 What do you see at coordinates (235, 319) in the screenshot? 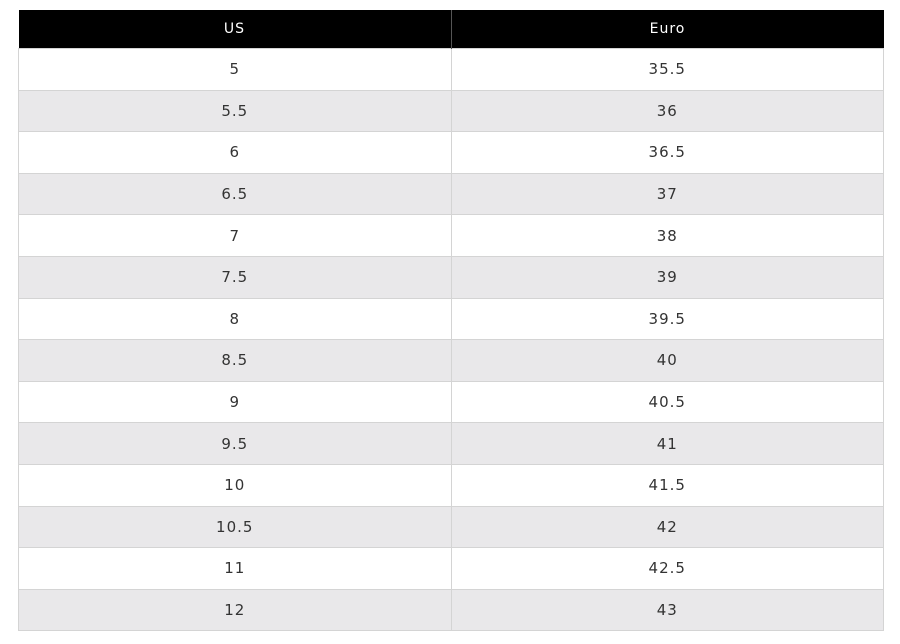
I see `table-cell: 8` at bounding box center [235, 319].